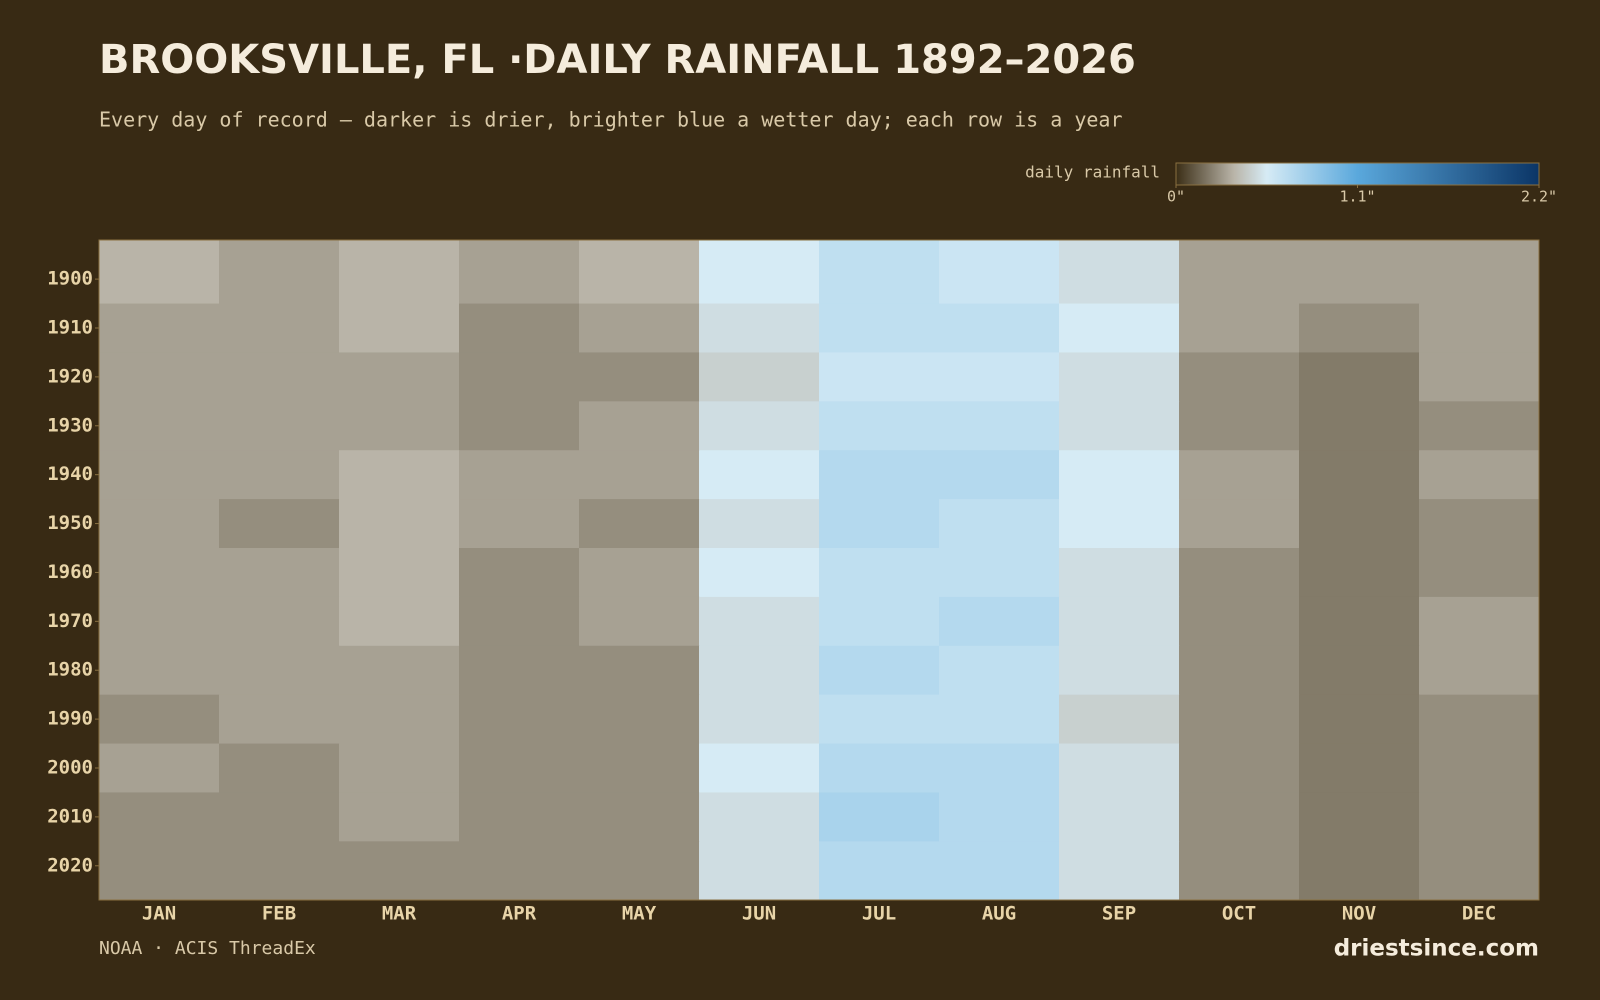 The image size is (1600, 1000). Describe the element at coordinates (519, 914) in the screenshot. I see `x-tick-label: APR` at that location.